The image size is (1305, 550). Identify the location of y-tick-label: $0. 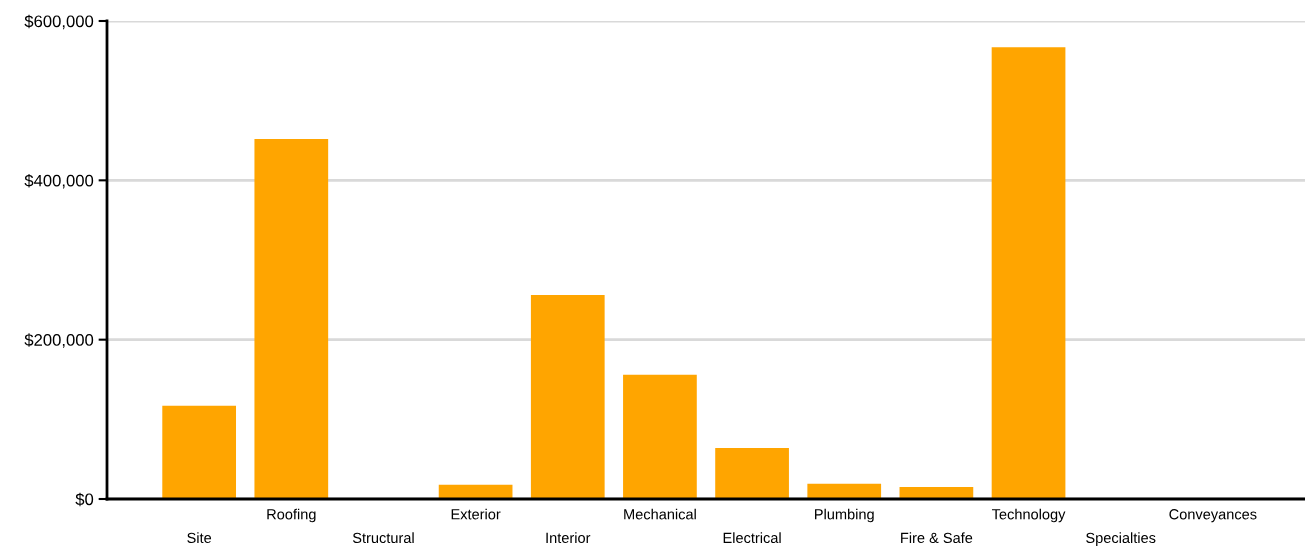
(84, 499).